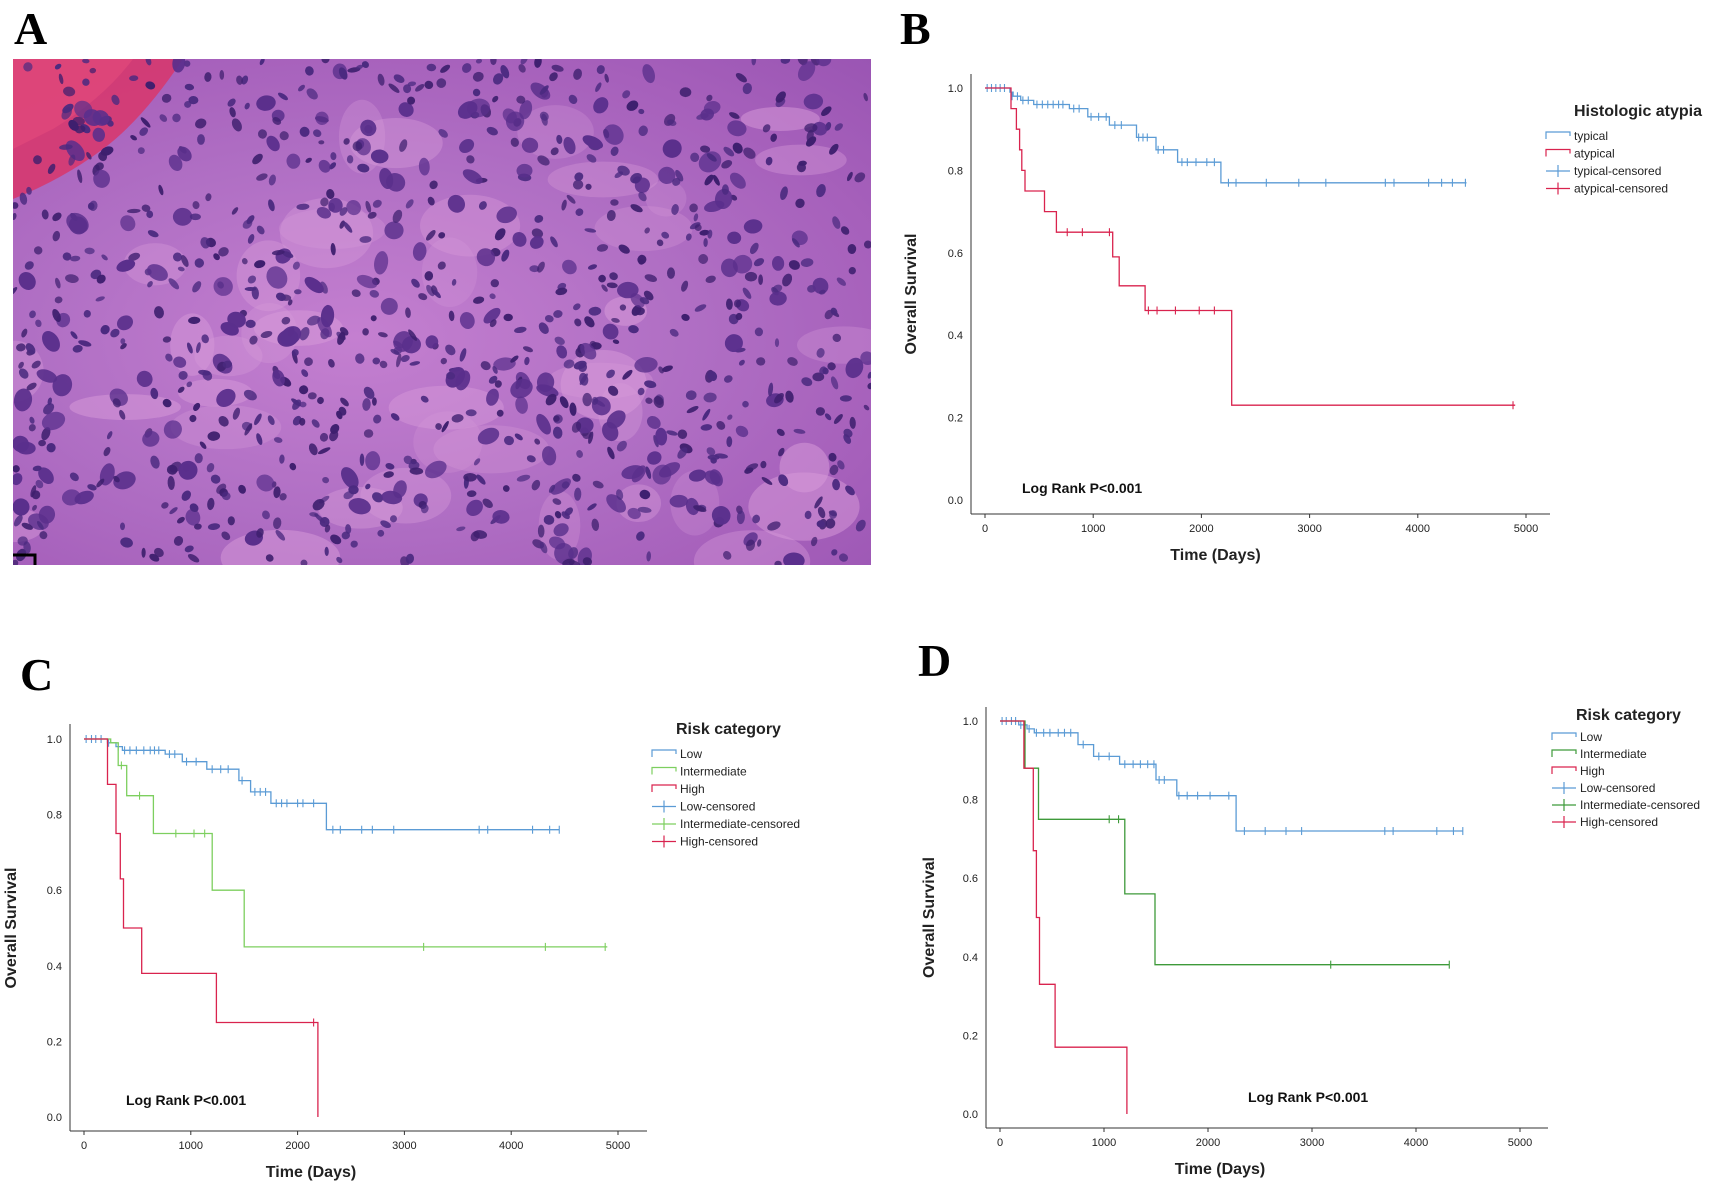 This screenshot has width=1713, height=1190. I want to click on y-tick-label: 0.0, so click(970, 1115).